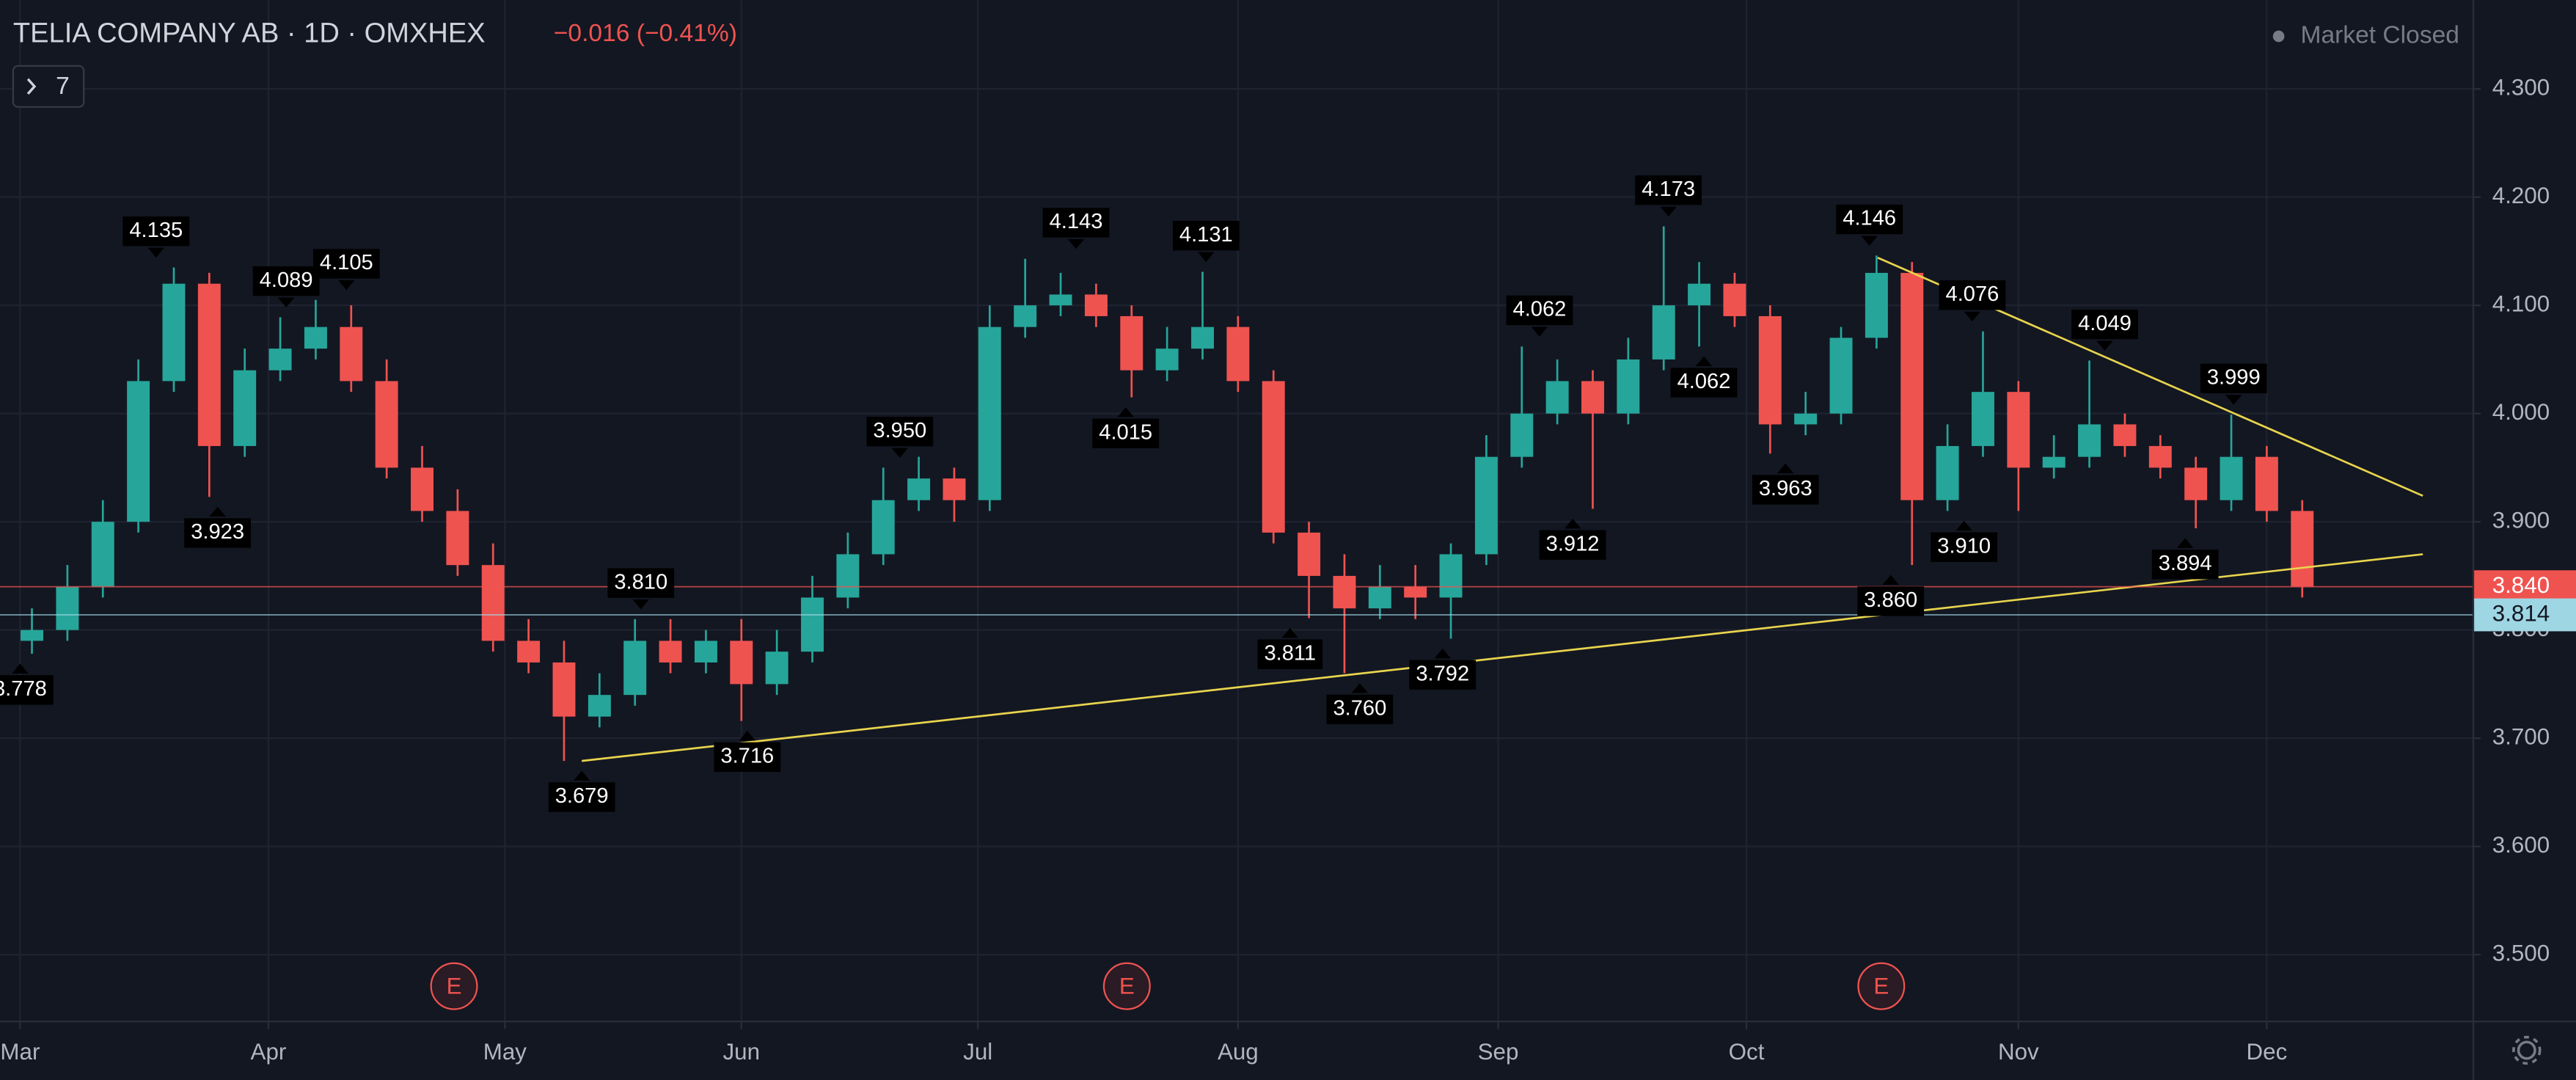 This screenshot has width=2576, height=1080. Describe the element at coordinates (1881, 986) in the screenshot. I see `earnings-label: E` at that location.